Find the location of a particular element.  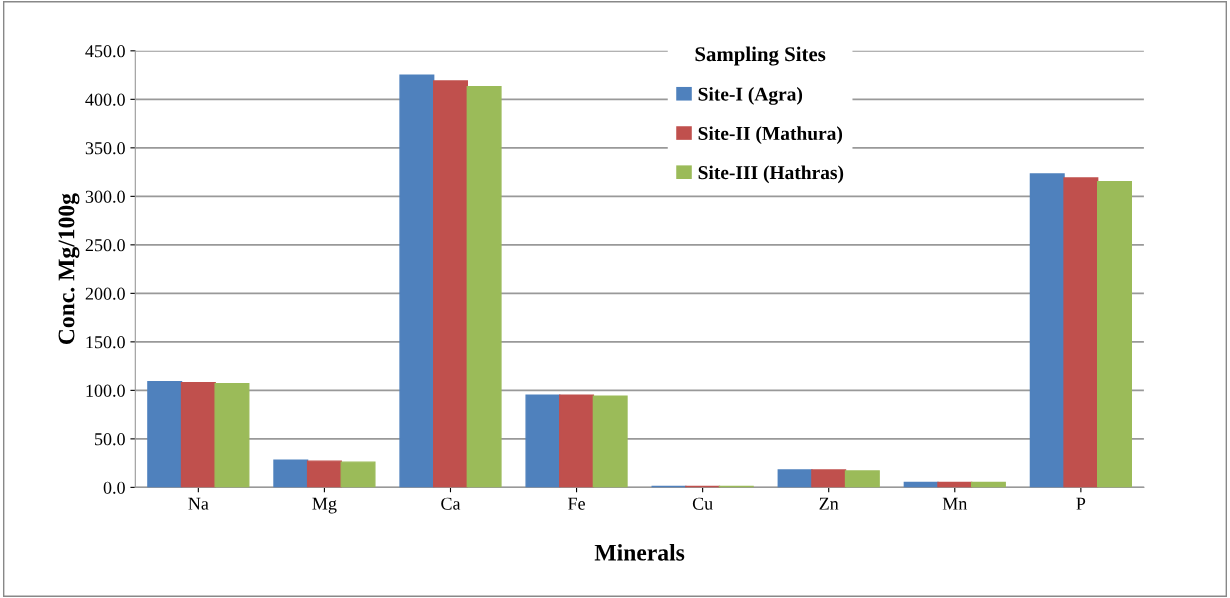

y-tick-label: 400.0 is located at coordinates (105, 99).